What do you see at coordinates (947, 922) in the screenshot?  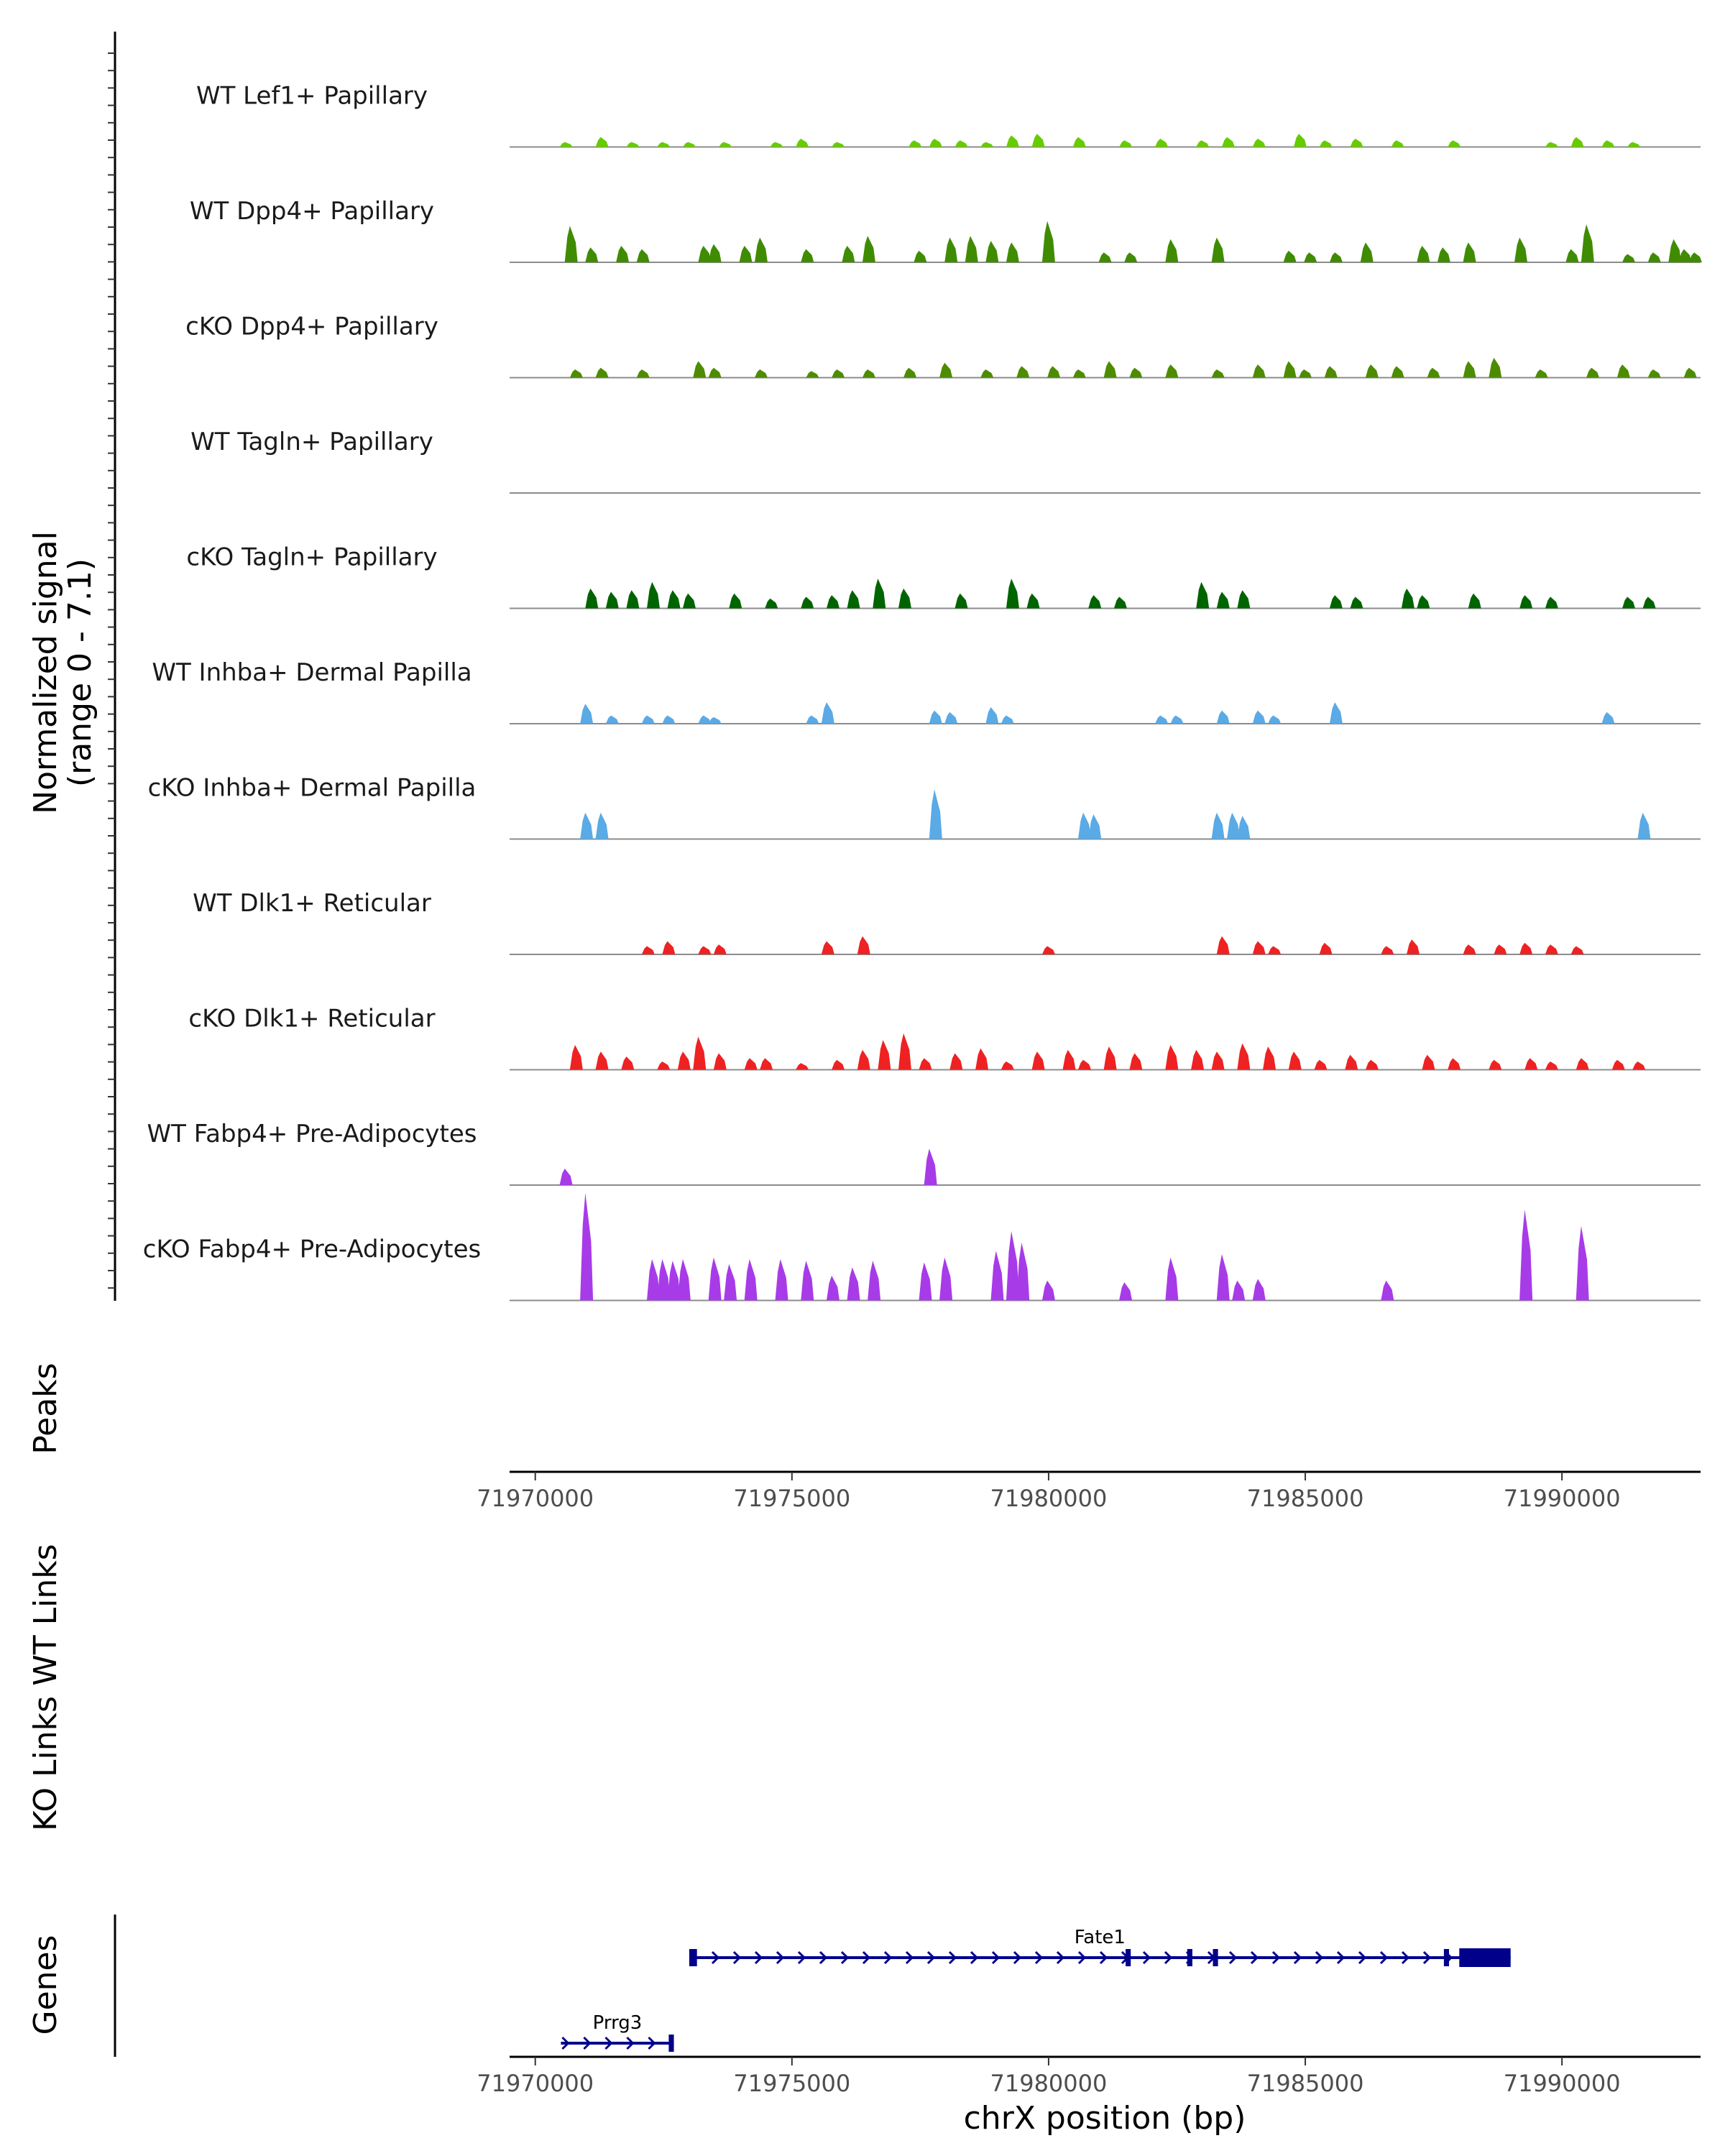 I see `track-8: WT Dlk1+ Reticular` at bounding box center [947, 922].